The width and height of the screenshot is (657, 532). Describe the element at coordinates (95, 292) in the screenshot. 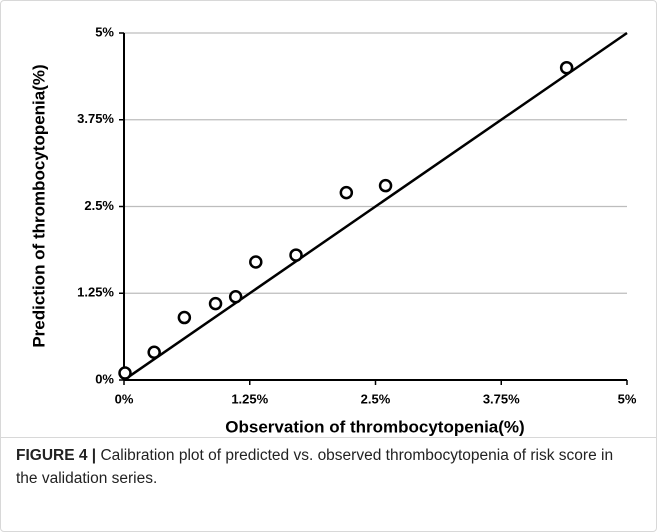

I see `y-tick-label: 1.25%` at that location.